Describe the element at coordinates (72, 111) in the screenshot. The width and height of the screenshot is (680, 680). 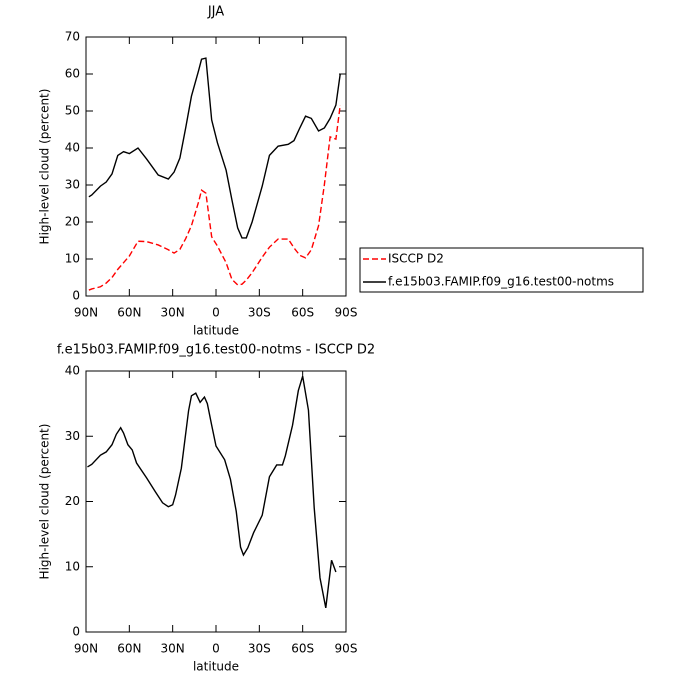
I see `y-tick-label: 50` at that location.